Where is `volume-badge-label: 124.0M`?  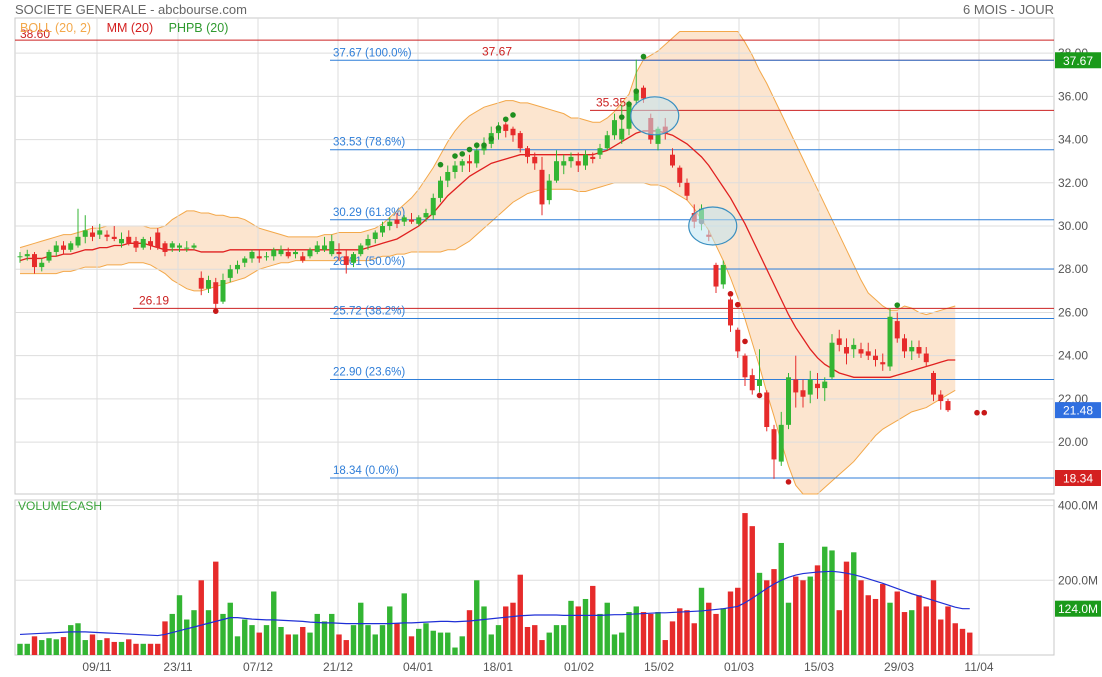
volume-badge-label: 124.0M is located at coordinates (1078, 609).